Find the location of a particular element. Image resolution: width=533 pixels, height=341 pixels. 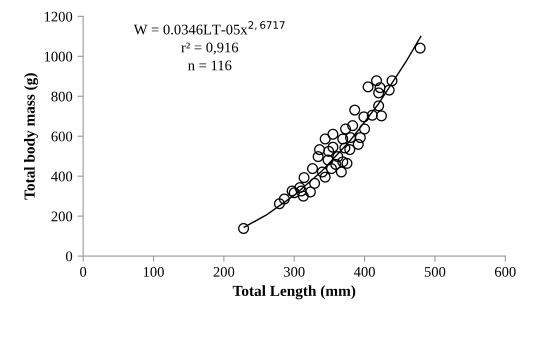

y-tick-label: 600 is located at coordinates (61, 137).